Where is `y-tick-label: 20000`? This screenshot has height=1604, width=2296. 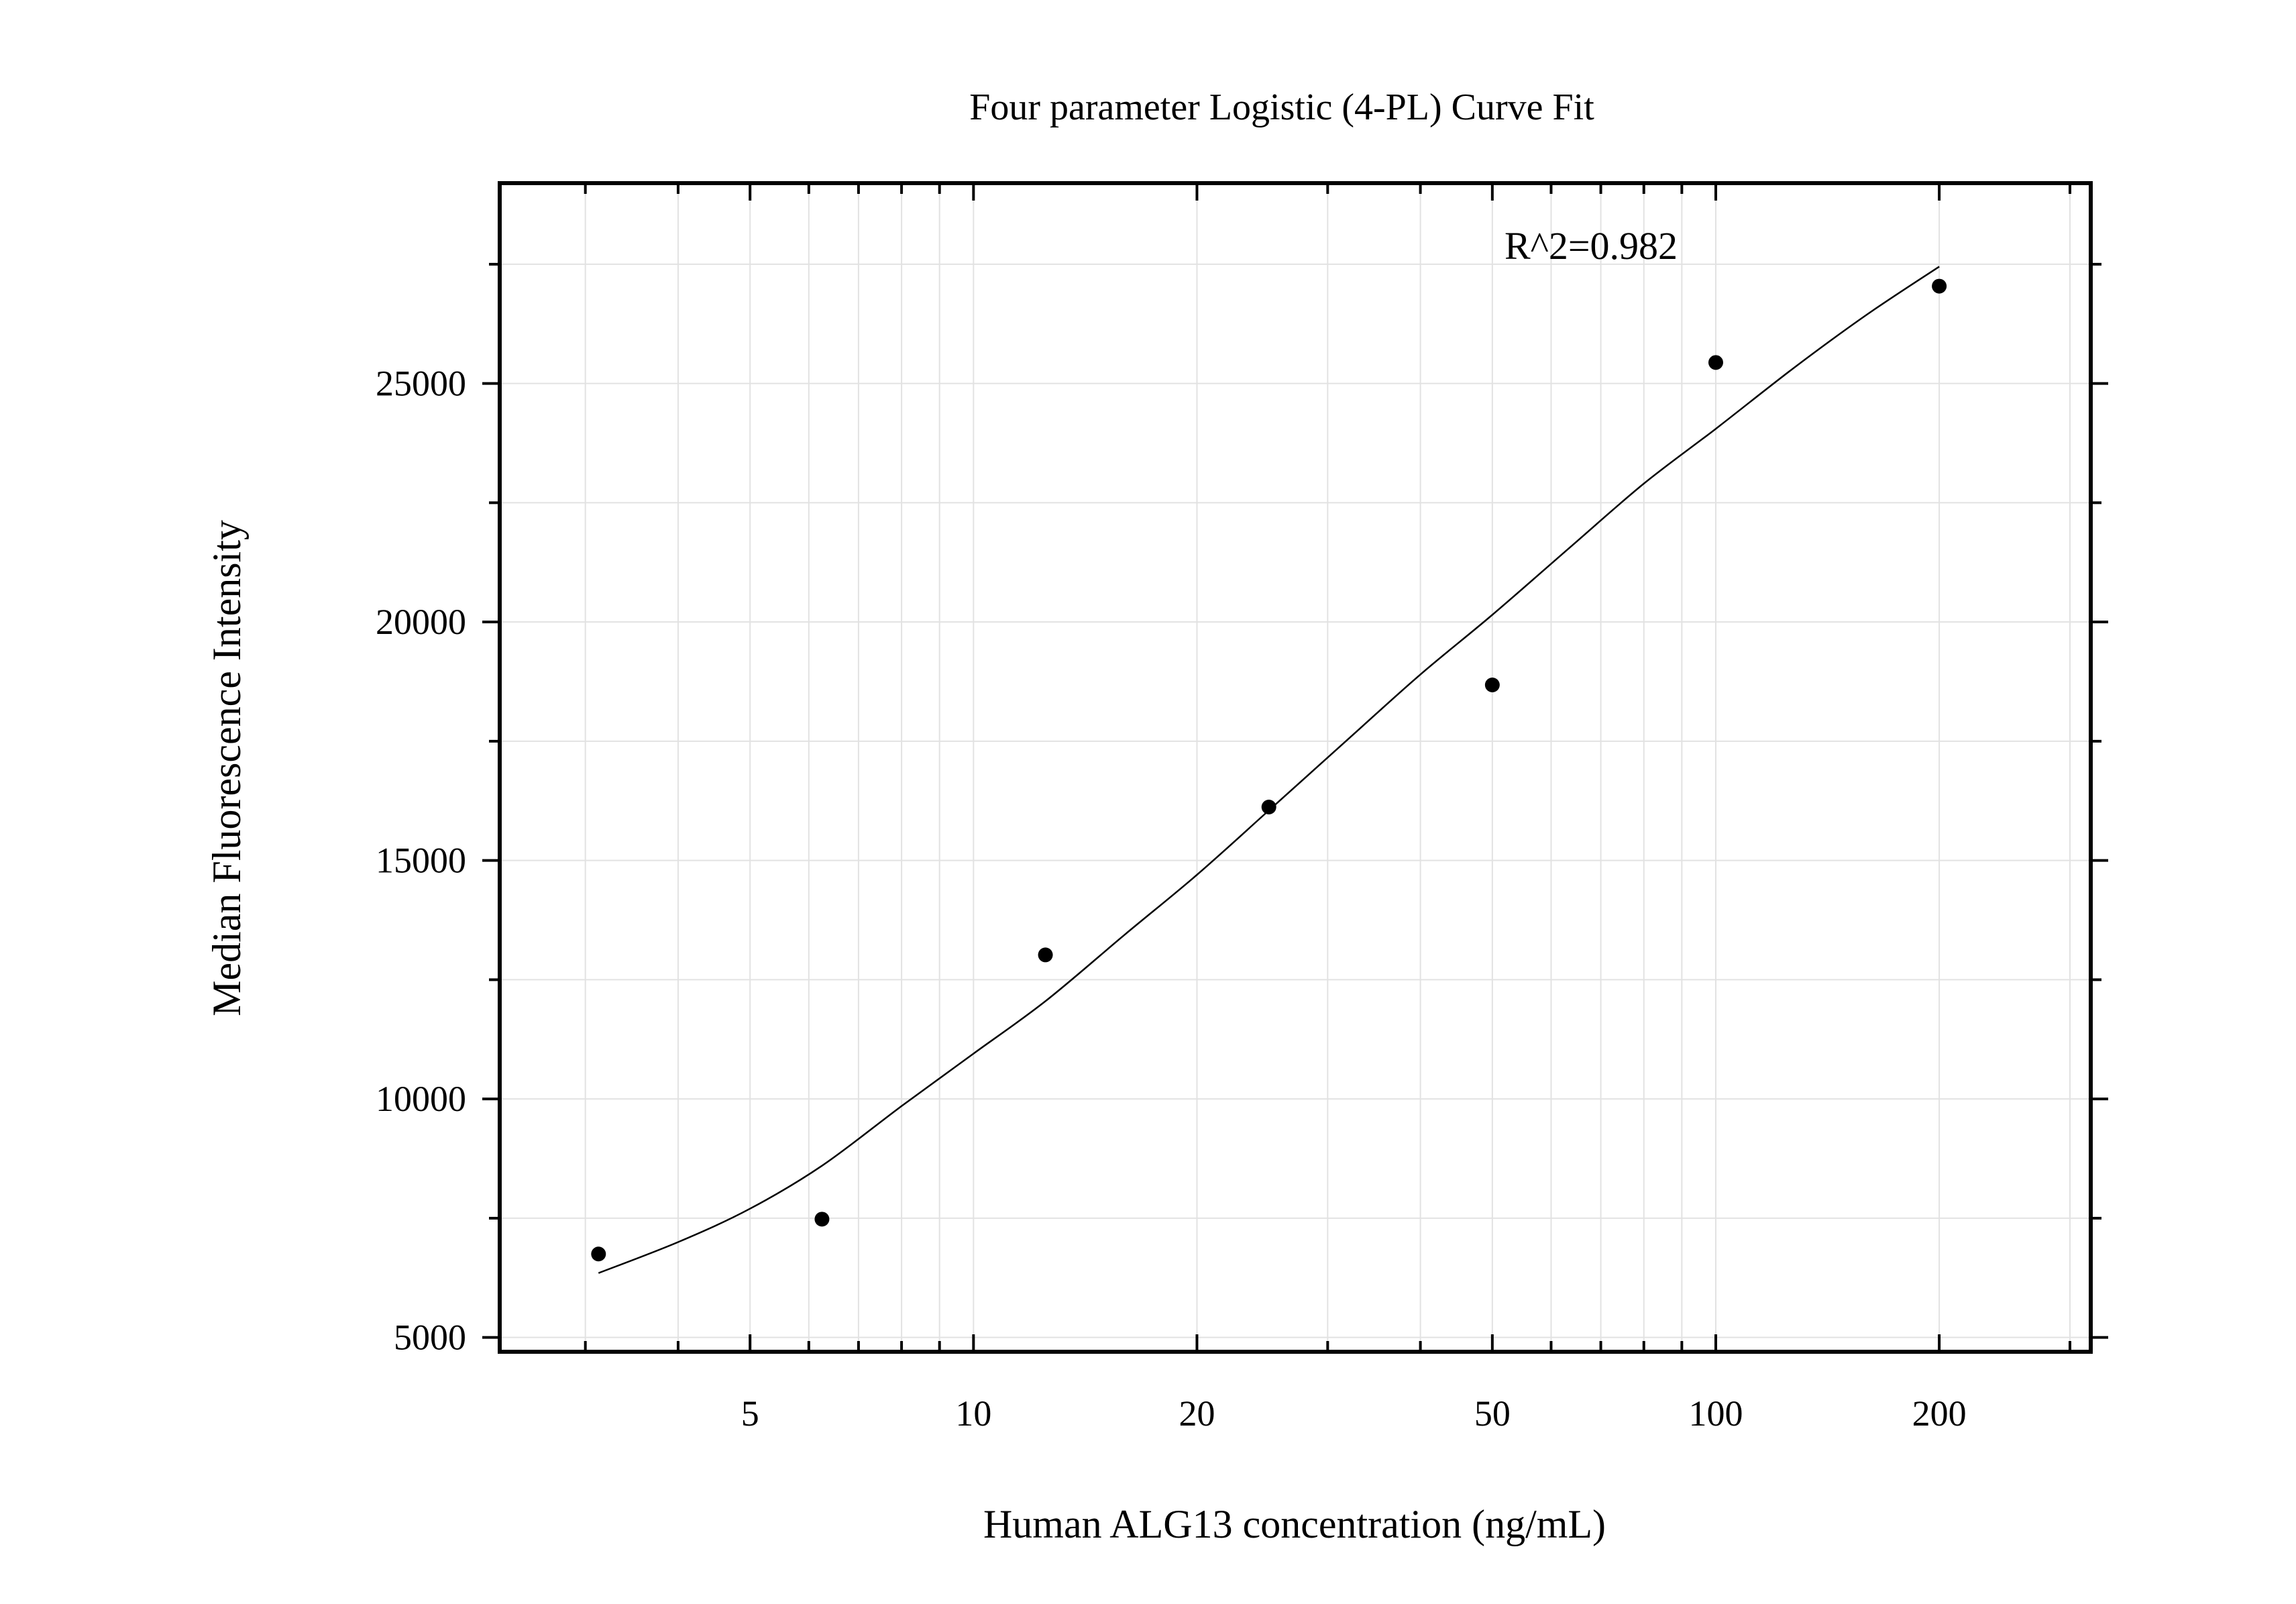
y-tick-label: 20000 is located at coordinates (421, 622).